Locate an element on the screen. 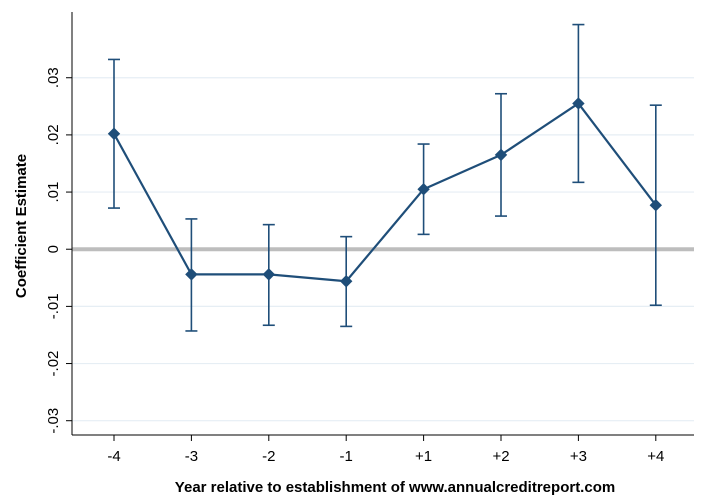 Image resolution: width=705 pixels, height=497 pixels. x-tick-label: -1 is located at coordinates (346, 456).